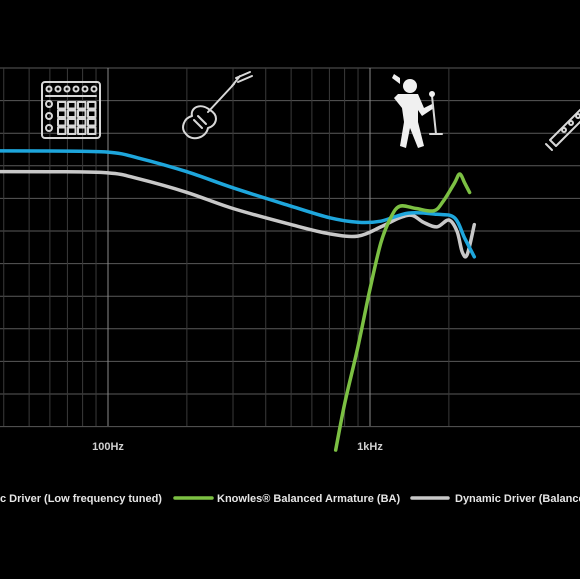 The height and width of the screenshot is (579, 580). Describe the element at coordinates (217, 105) in the screenshot. I see `electric-guitar-icon` at that location.